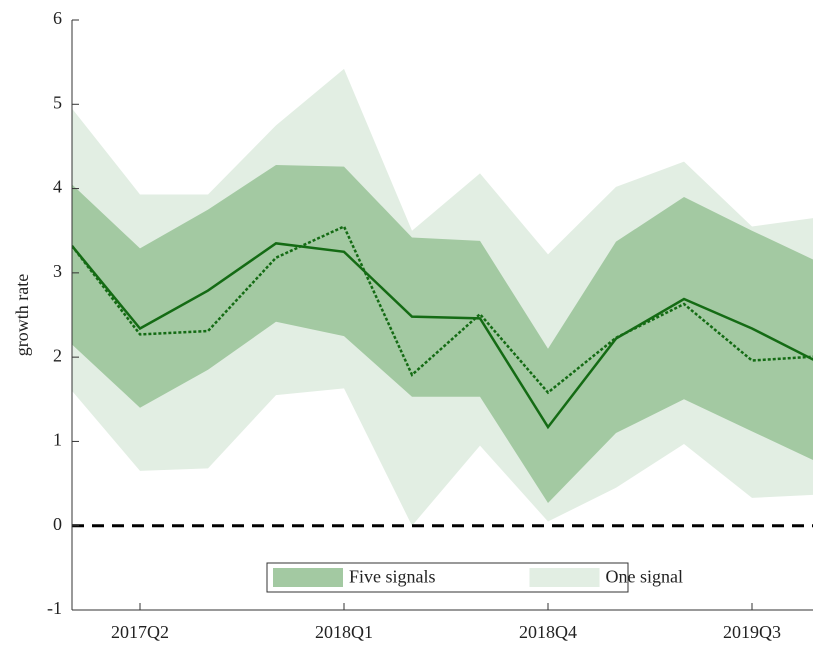  What do you see at coordinates (57, 271) in the screenshot?
I see `y-tick-label: 3` at bounding box center [57, 271].